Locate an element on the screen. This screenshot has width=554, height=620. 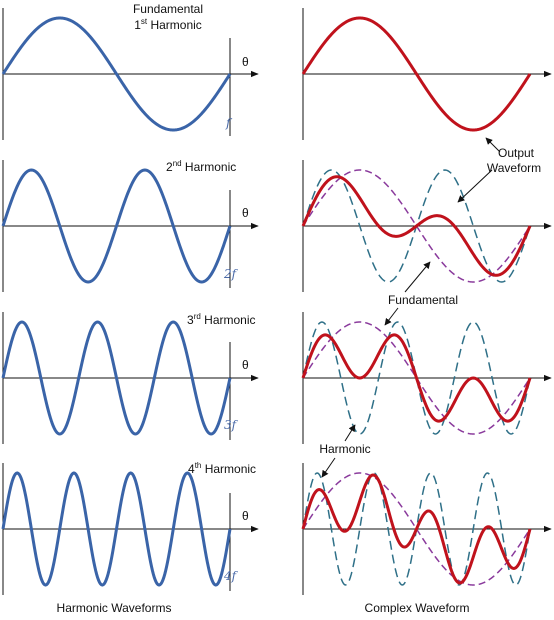
output-waveform-label-line2: Waveform is located at coordinates (514, 168).